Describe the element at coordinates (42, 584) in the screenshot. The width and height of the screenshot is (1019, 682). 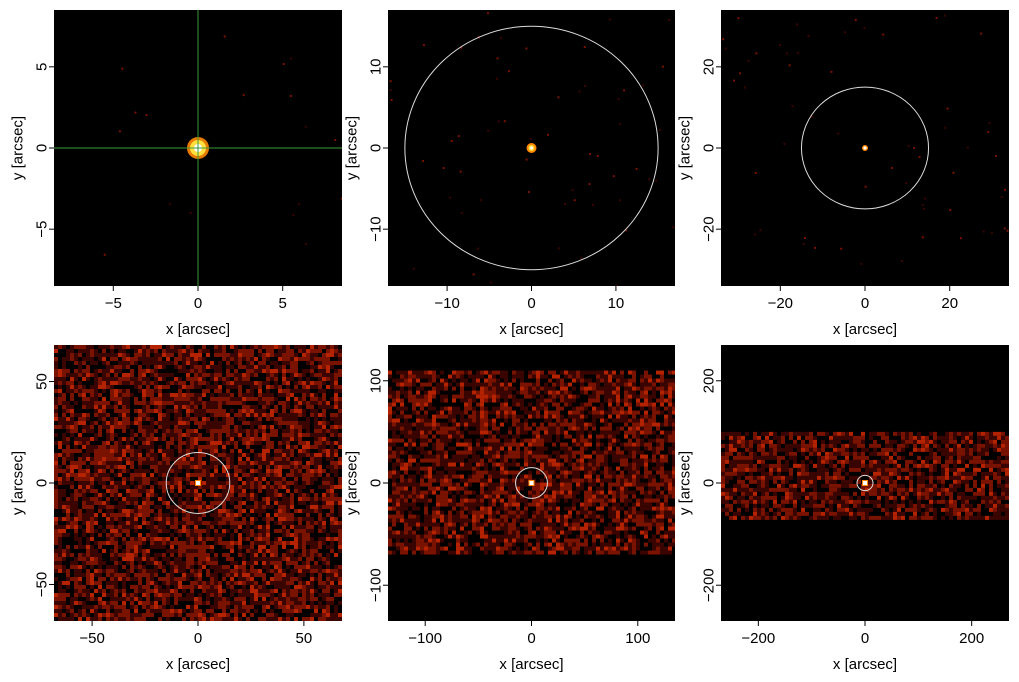
I see `y-tick-label: −50` at that location.